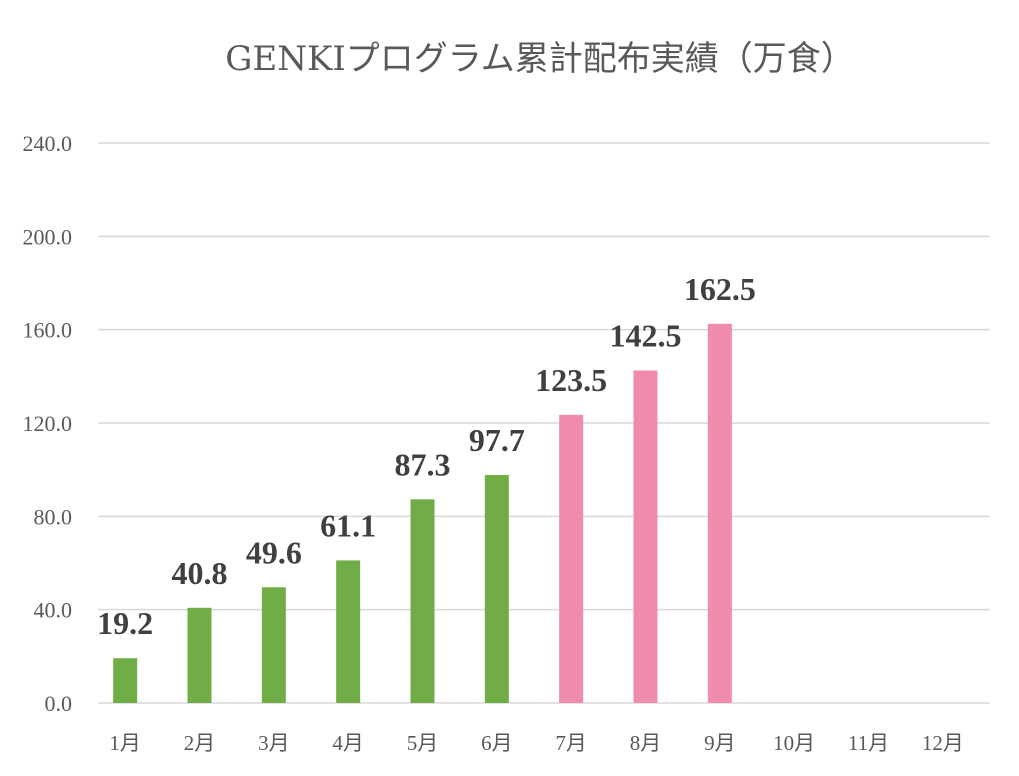  Describe the element at coordinates (274, 743) in the screenshot. I see `x-tick-label: 3月` at that location.